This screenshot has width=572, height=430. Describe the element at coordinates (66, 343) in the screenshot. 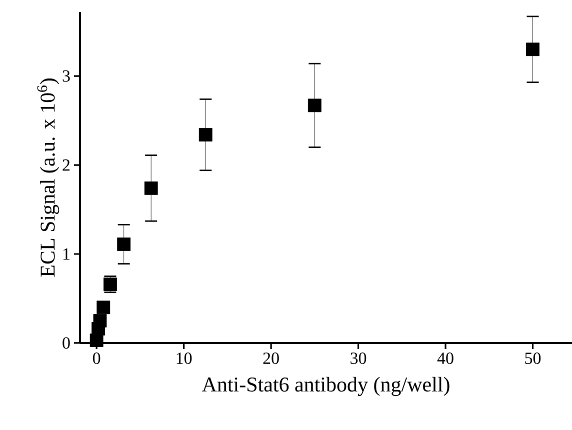

I see `y-tick-label: 0` at that location.